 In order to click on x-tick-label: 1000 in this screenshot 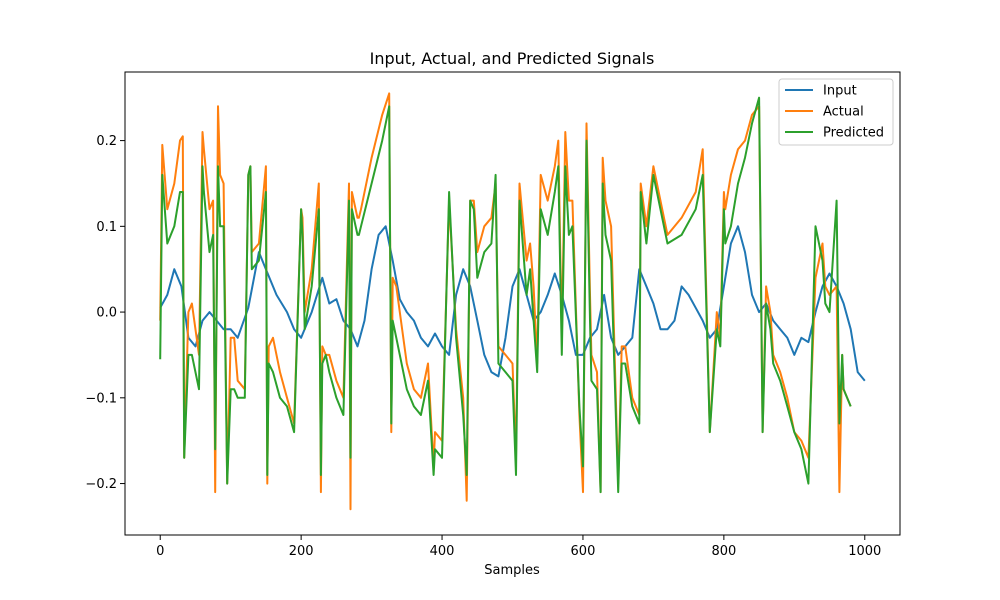, I will do `click(864, 551)`.